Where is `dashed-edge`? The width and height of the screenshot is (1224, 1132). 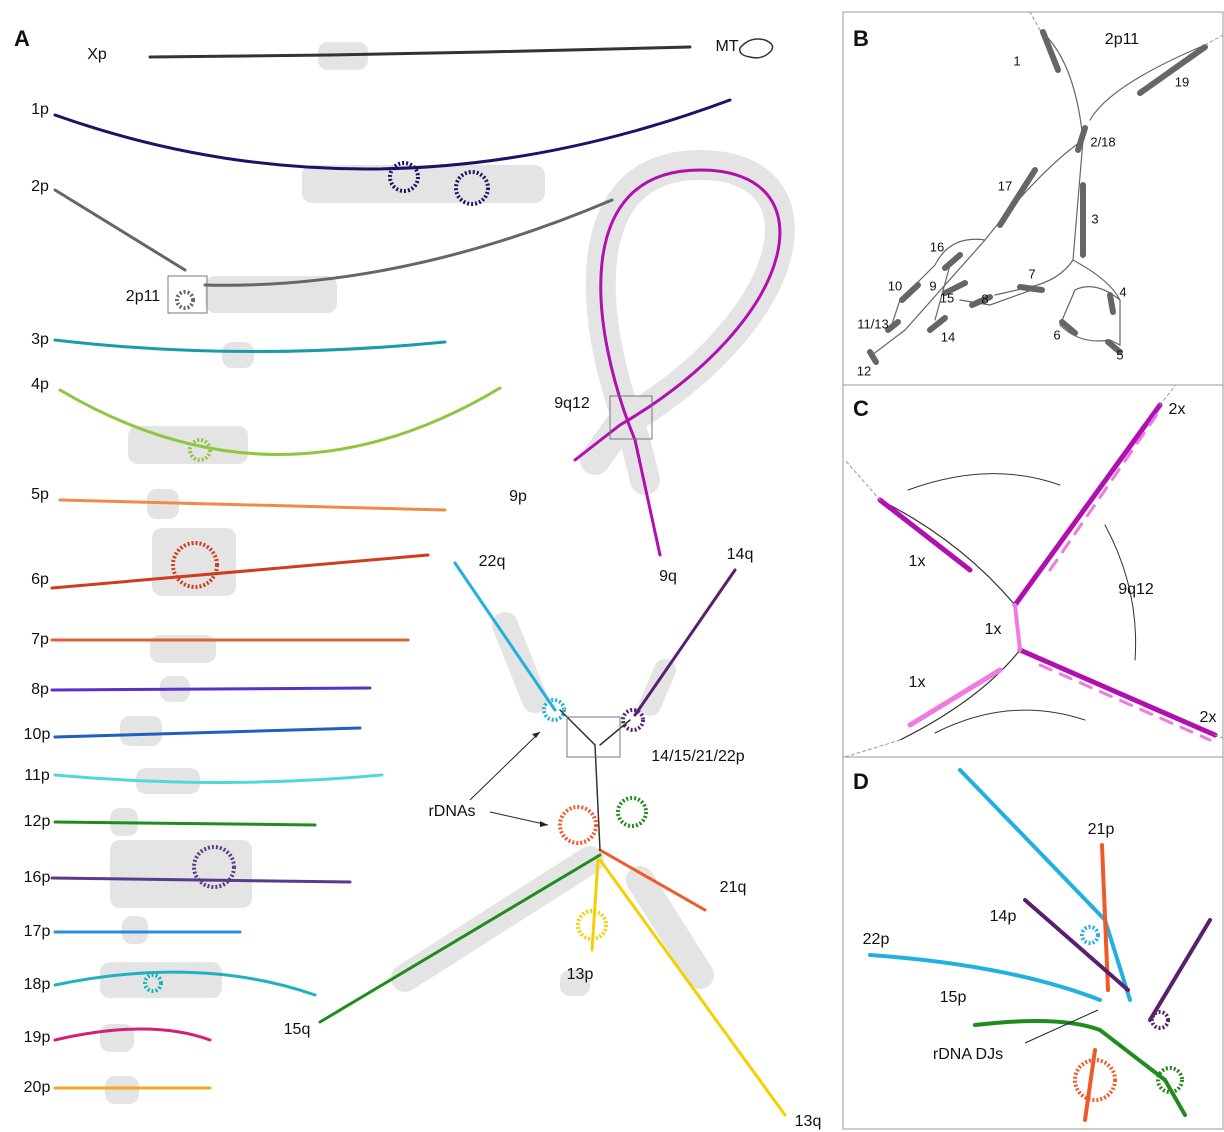
dashed-edge is located at coordinates (1034, 571).